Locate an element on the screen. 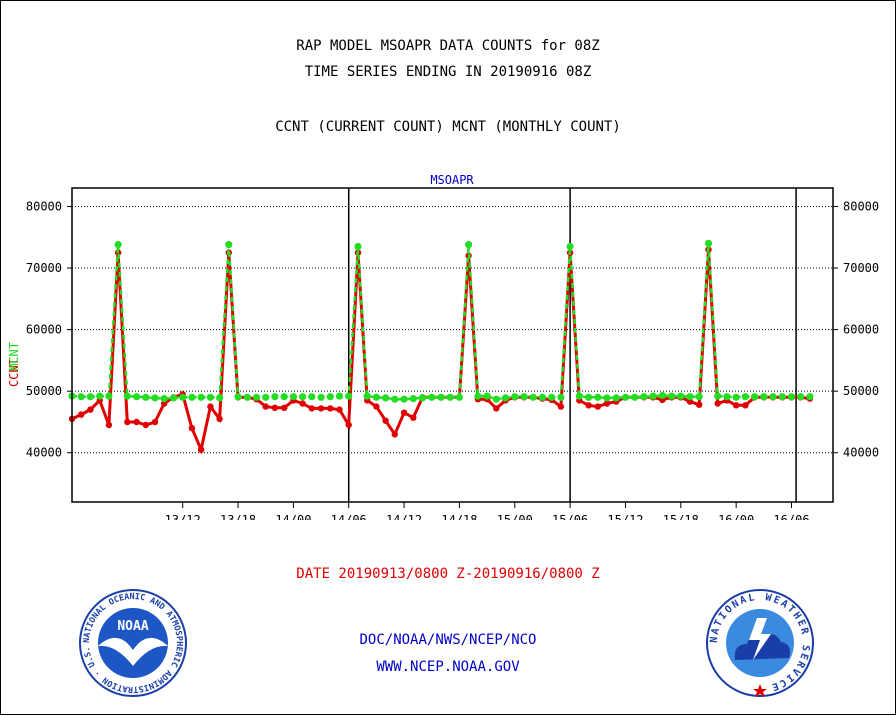  ytick-label-left: 60000 is located at coordinates (44, 330).